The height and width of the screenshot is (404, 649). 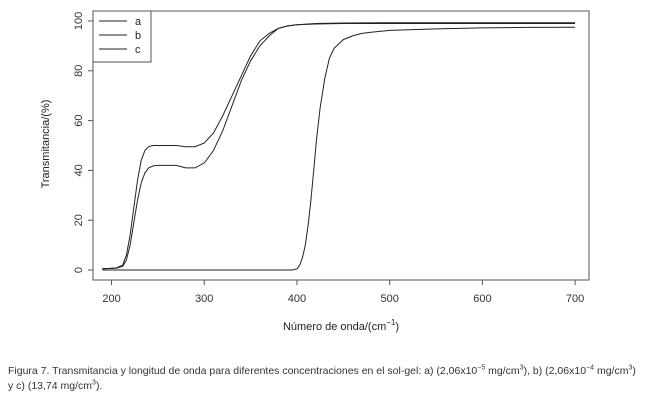 I want to click on legend-label-c: c, so click(x=138, y=50).